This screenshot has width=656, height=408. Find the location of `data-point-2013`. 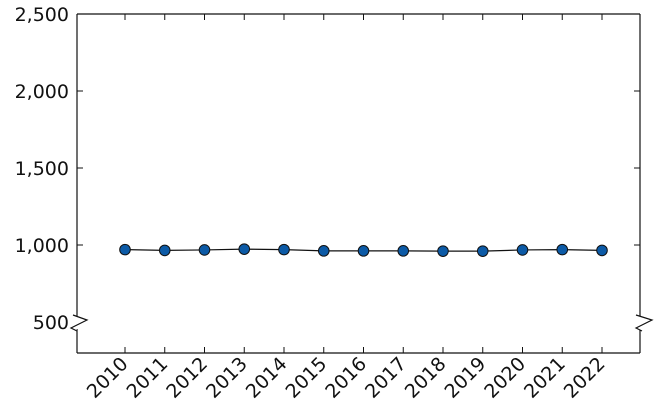

data-point-2013 is located at coordinates (244, 249).